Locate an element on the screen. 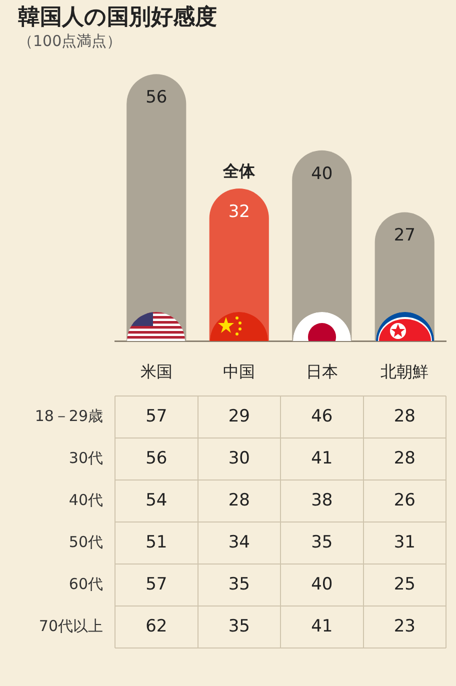 The width and height of the screenshot is (456, 686). bar is located at coordinates (156, 207).